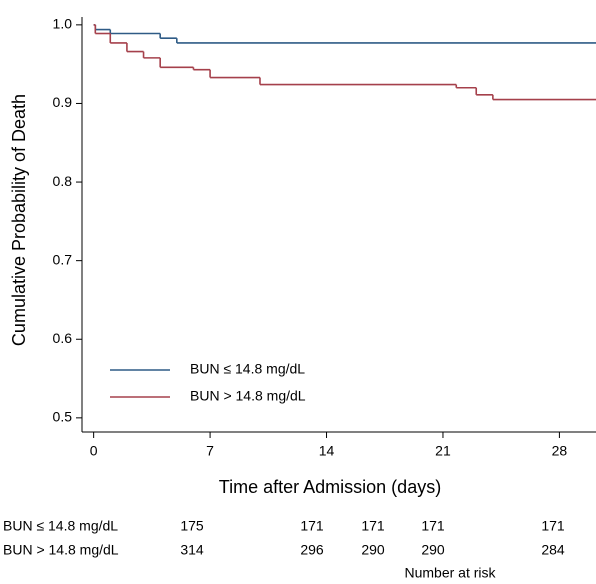 The height and width of the screenshot is (584, 596). I want to click on risk-row-label: BUN > 14.8 mg/dL, so click(61, 550).